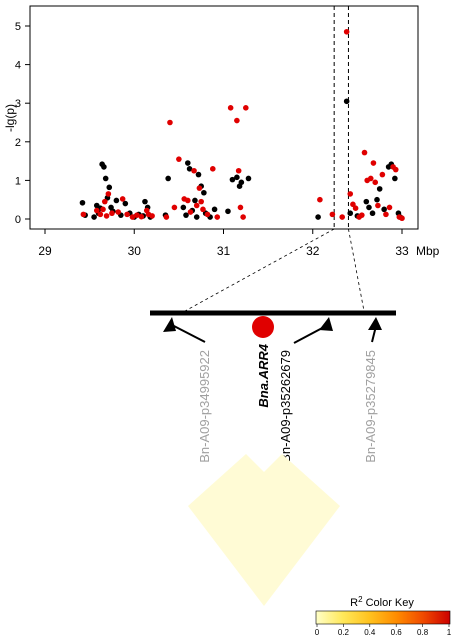 The width and height of the screenshot is (454, 638). I want to click on marker-label-2: Bn-A09-p35262679, so click(285, 406).